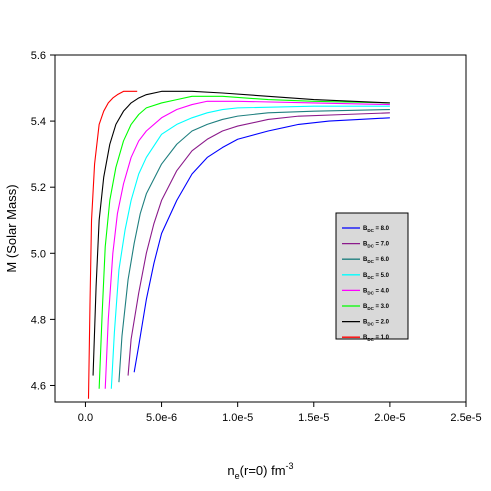 The width and height of the screenshot is (491, 491). I want to click on legend-box, so click(372, 276).